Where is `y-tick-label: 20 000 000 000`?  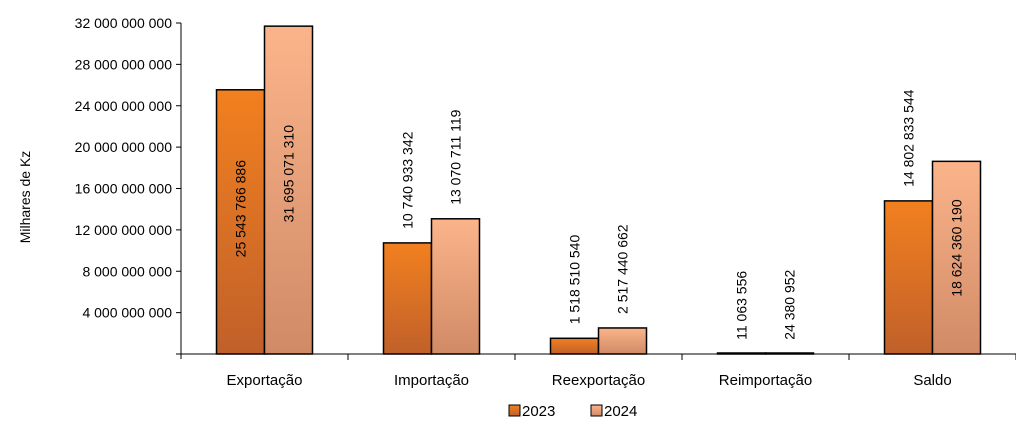 y-tick-label: 20 000 000 000 is located at coordinates (124, 147).